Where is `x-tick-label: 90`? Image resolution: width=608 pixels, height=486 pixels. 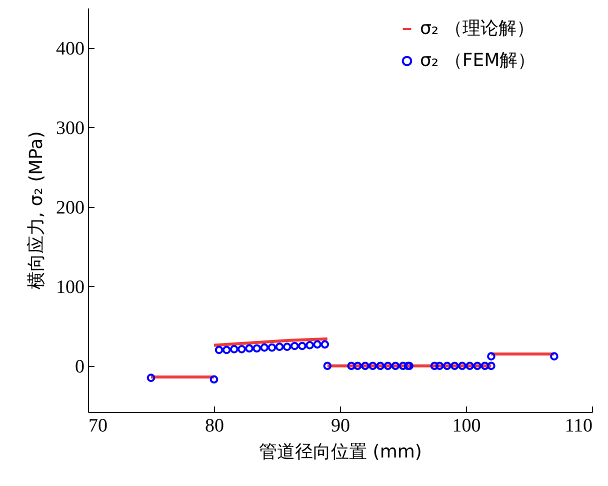
x-tick-label: 90 is located at coordinates (340, 426).